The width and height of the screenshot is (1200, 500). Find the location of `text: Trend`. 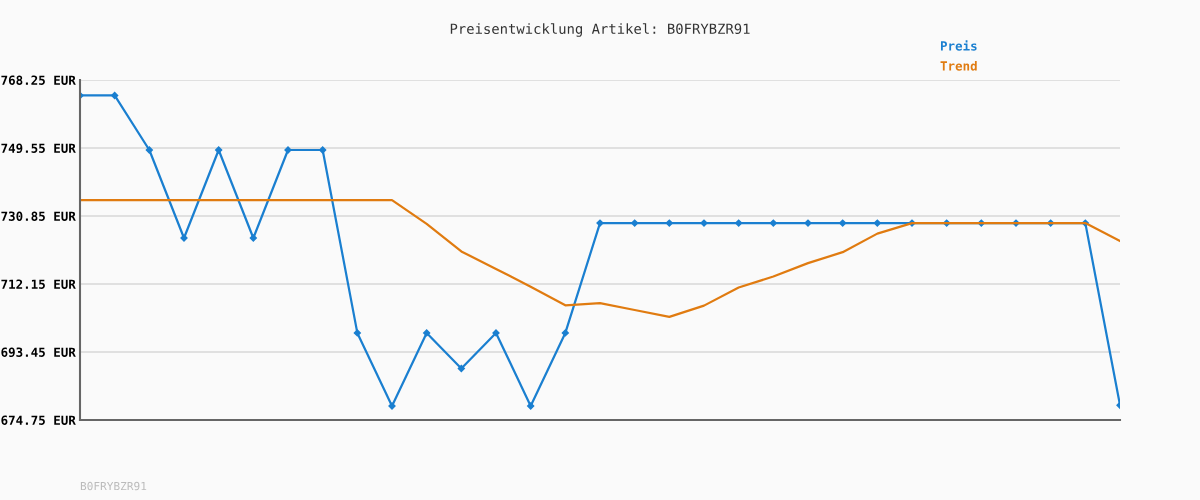

text: Trend is located at coordinates (958, 65).